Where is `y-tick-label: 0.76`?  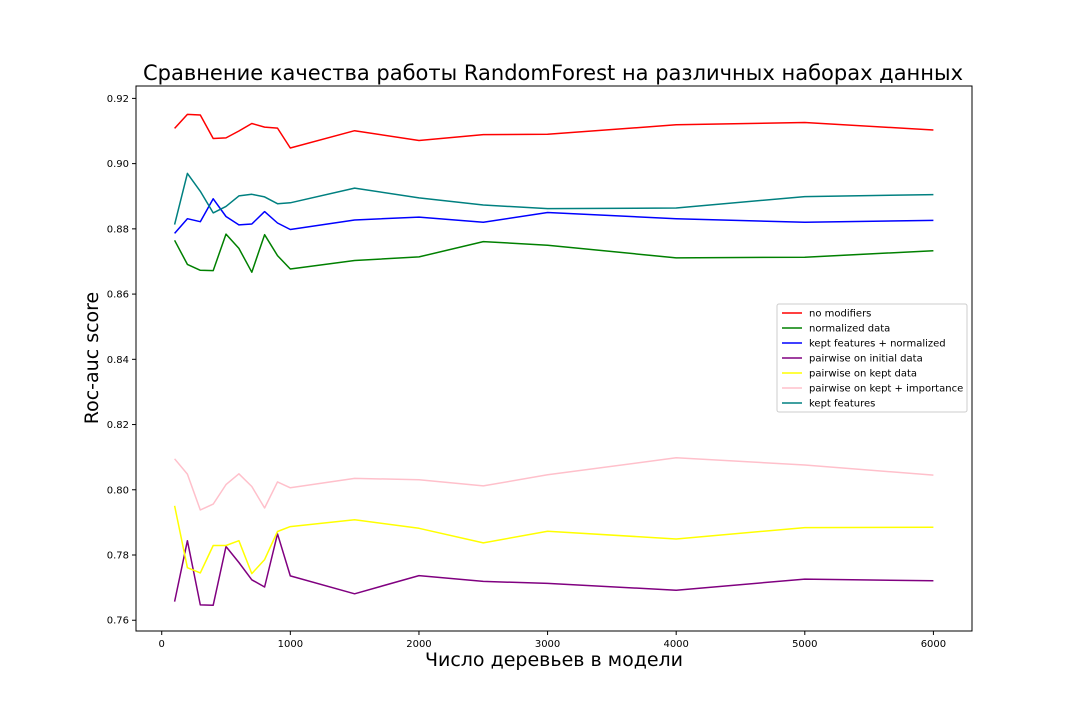
y-tick-label: 0.76 is located at coordinates (118, 621).